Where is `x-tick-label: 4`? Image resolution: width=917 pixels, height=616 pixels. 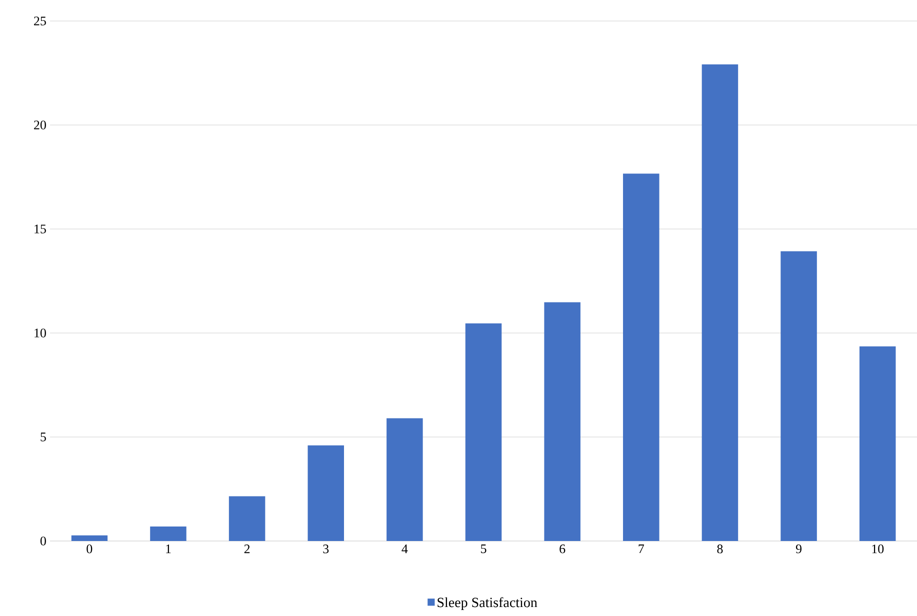
x-tick-label: 4 is located at coordinates (405, 549).